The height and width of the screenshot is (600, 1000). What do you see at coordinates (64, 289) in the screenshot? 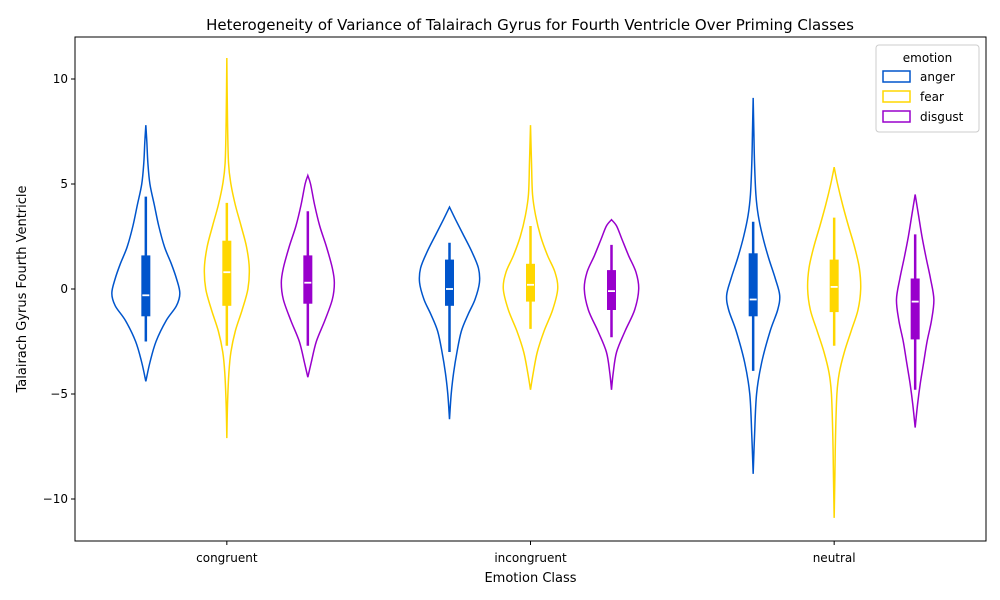
I see `y-tick-label: 0` at bounding box center [64, 289].